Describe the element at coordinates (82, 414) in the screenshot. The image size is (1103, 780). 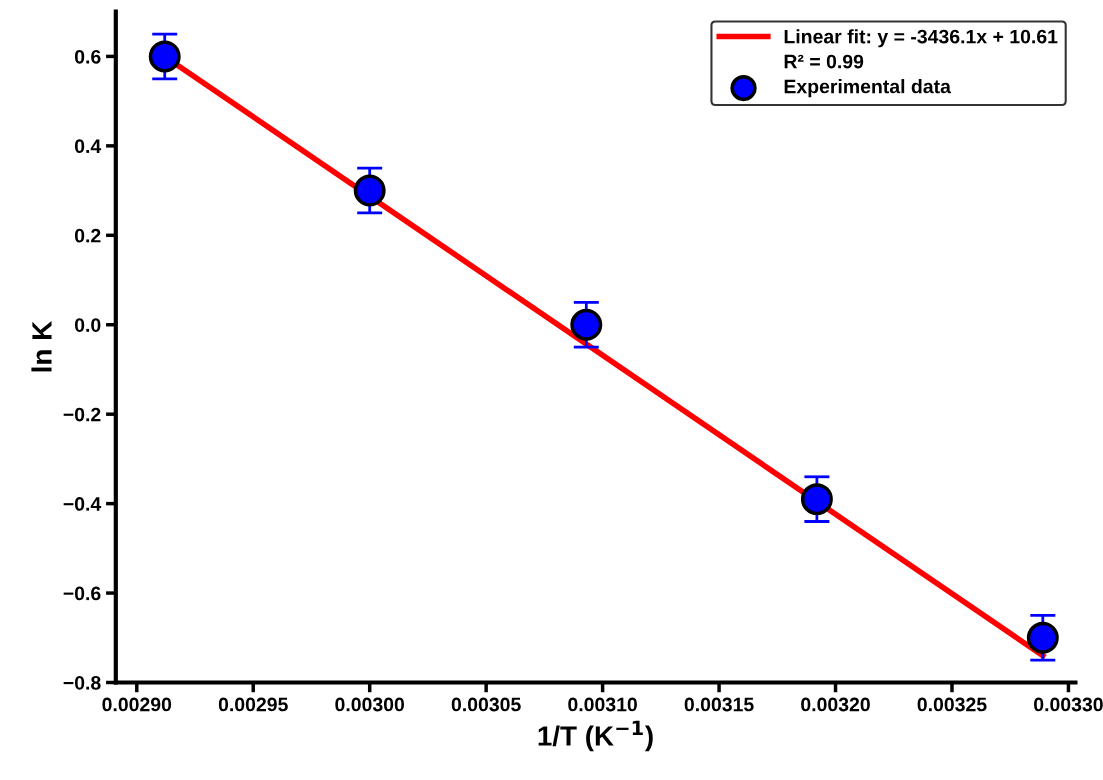
I see `y-tick-label: −0.2` at that location.